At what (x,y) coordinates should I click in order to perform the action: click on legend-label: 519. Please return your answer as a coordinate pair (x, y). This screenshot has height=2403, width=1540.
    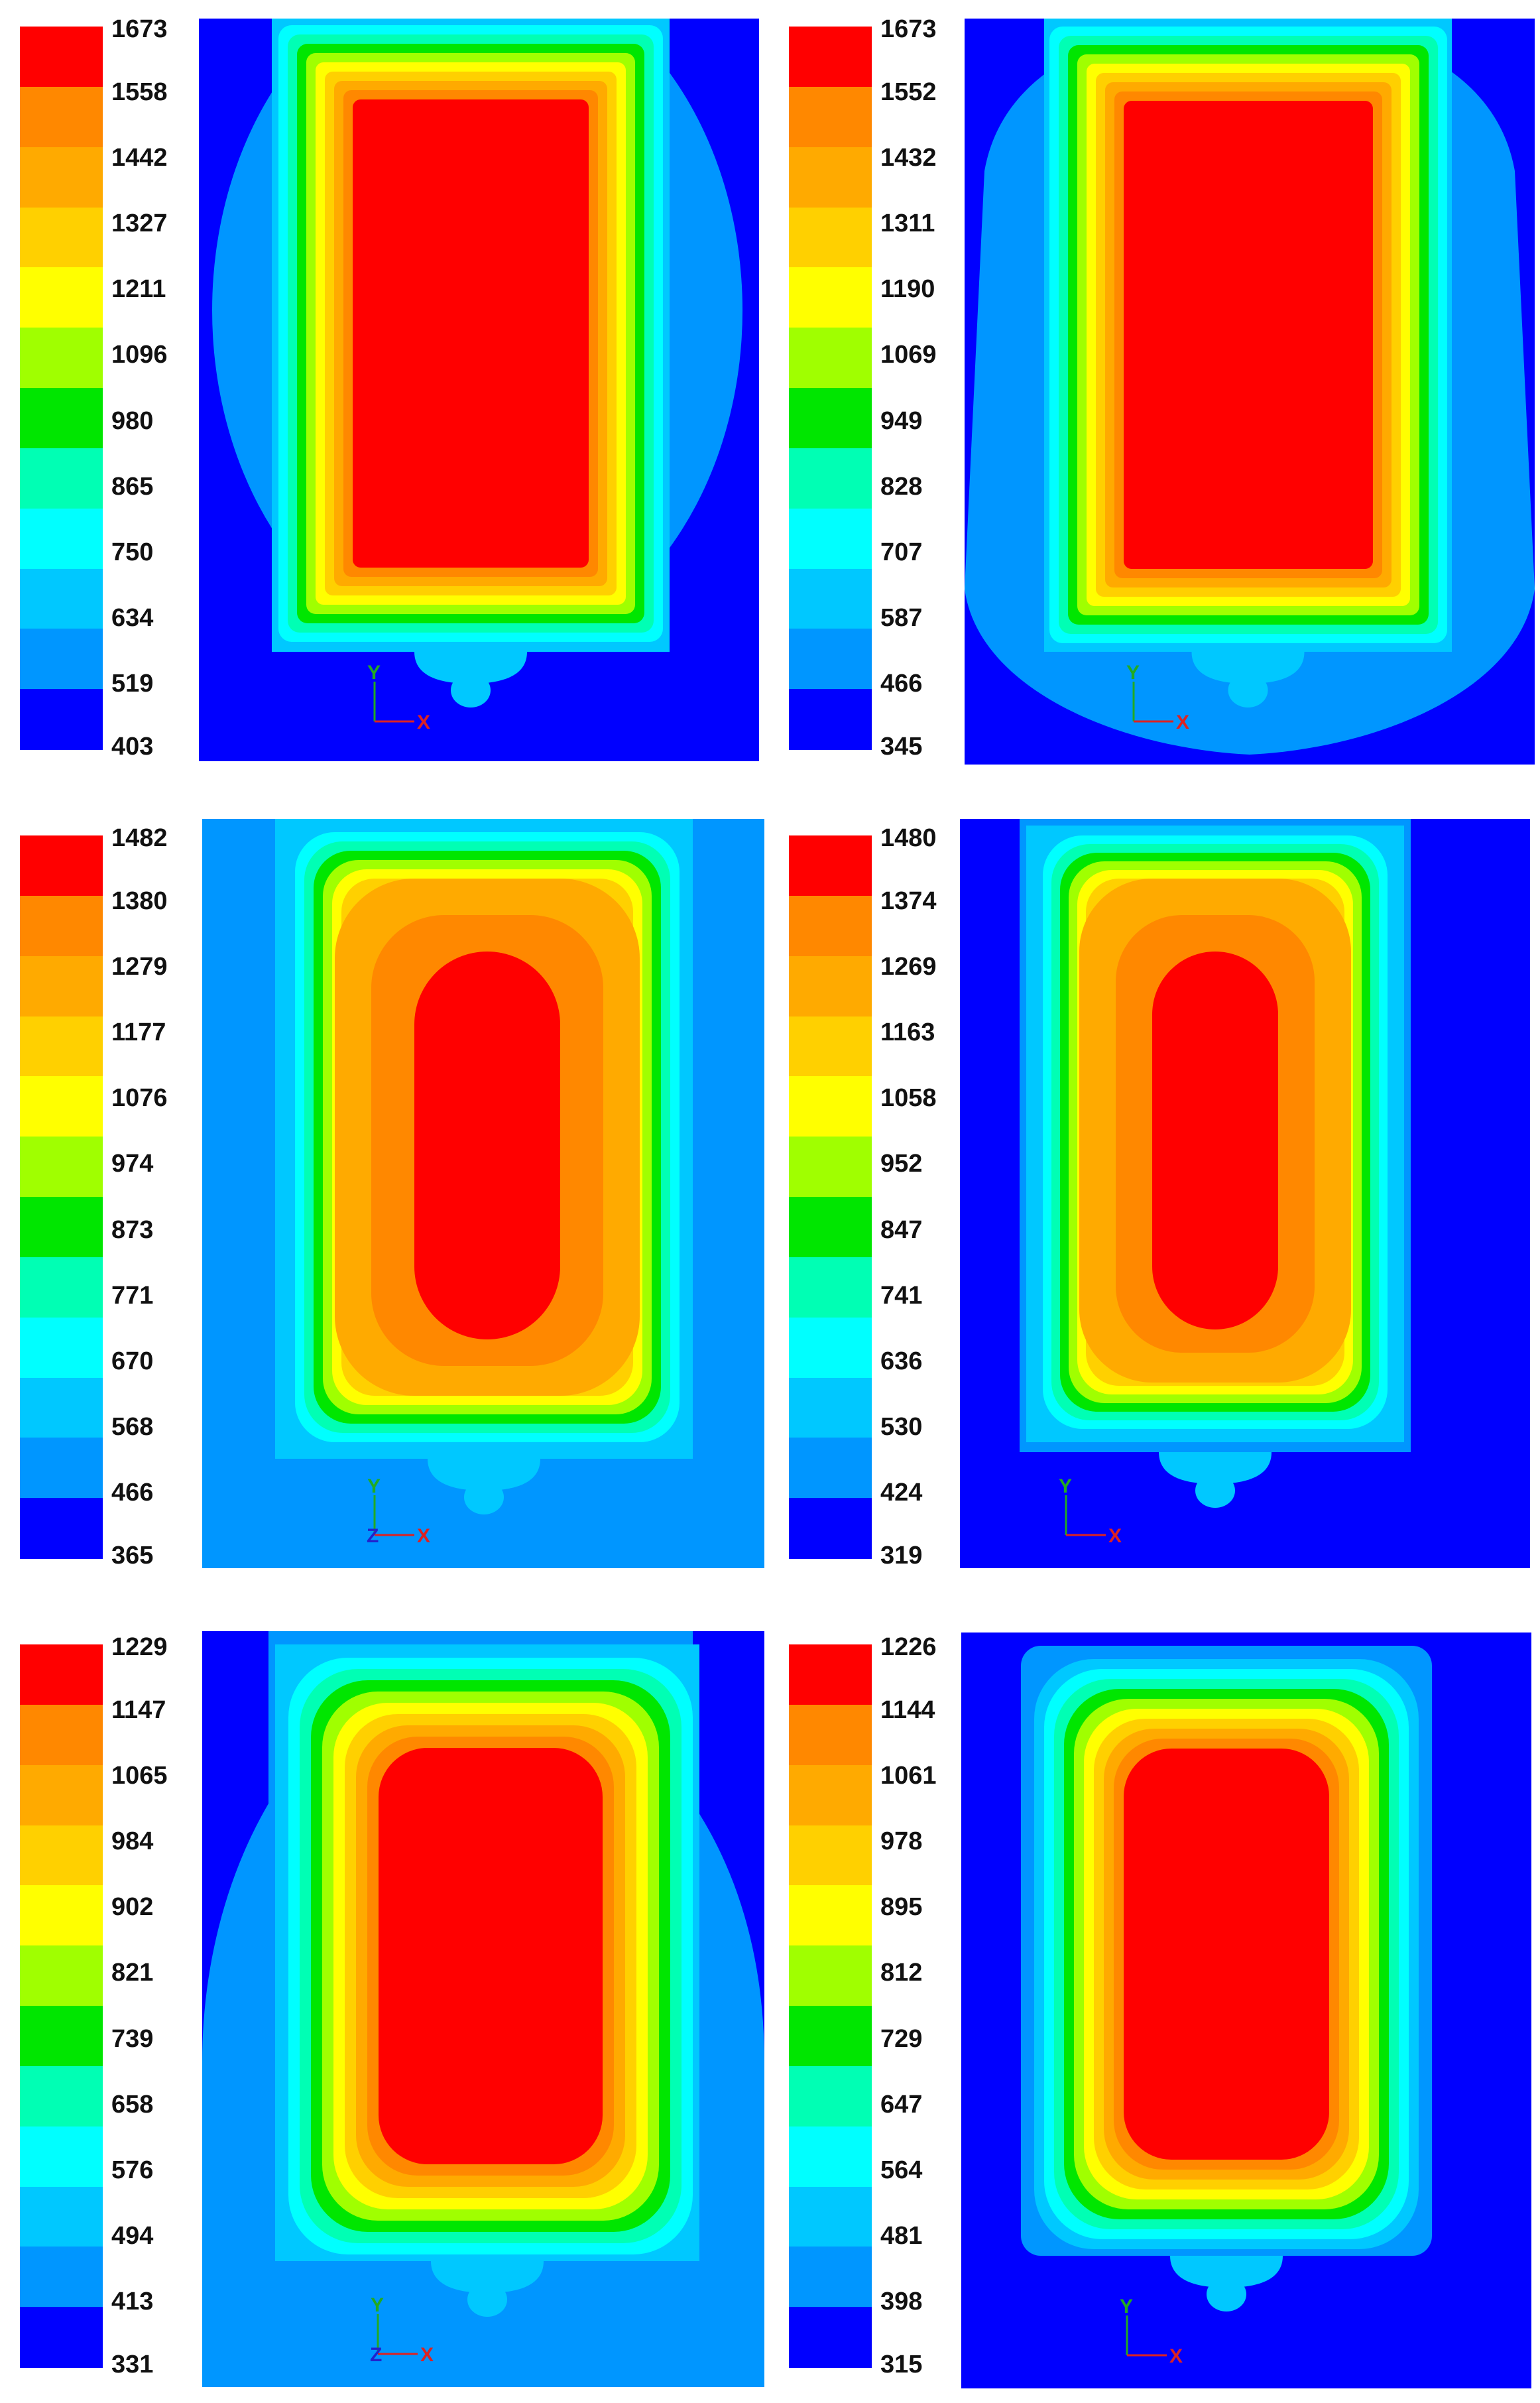
    Looking at the image, I should click on (132, 683).